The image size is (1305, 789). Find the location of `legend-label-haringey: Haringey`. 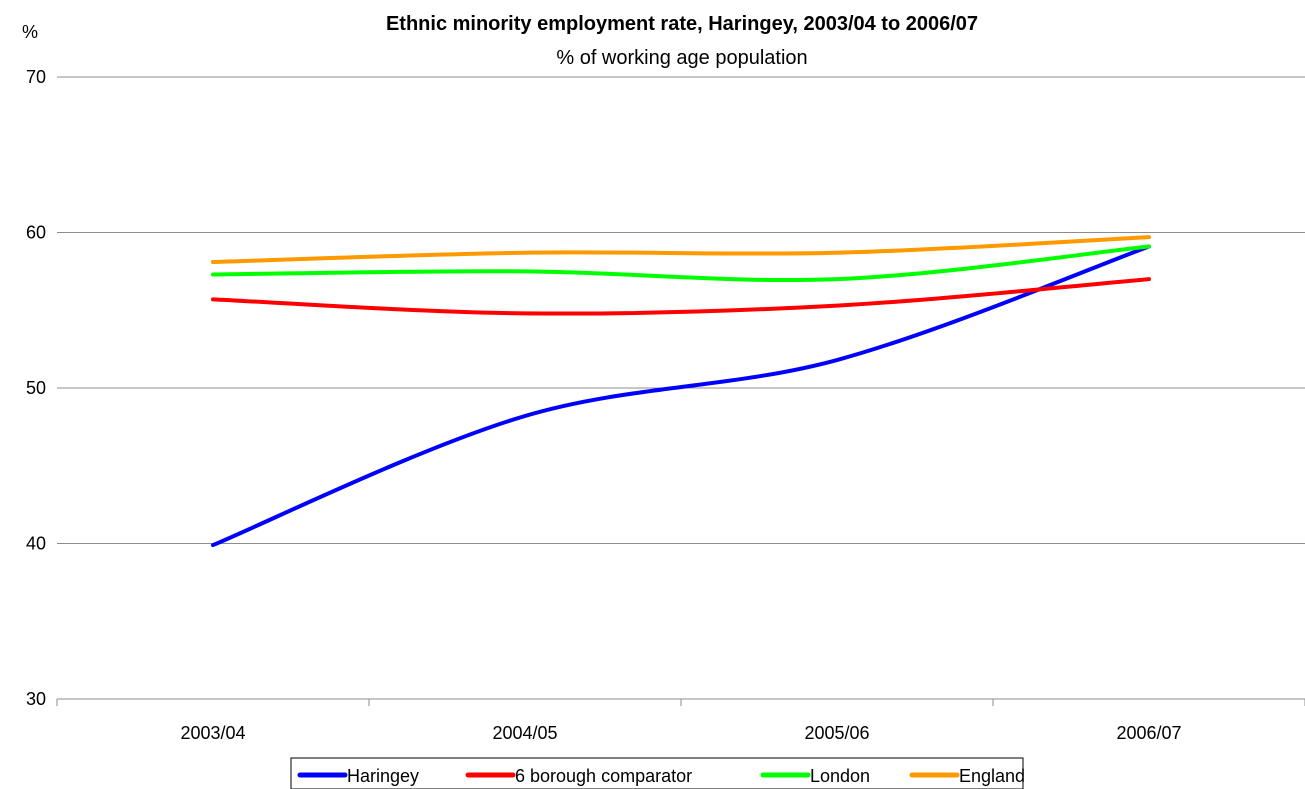

legend-label-haringey: Haringey is located at coordinates (383, 776).